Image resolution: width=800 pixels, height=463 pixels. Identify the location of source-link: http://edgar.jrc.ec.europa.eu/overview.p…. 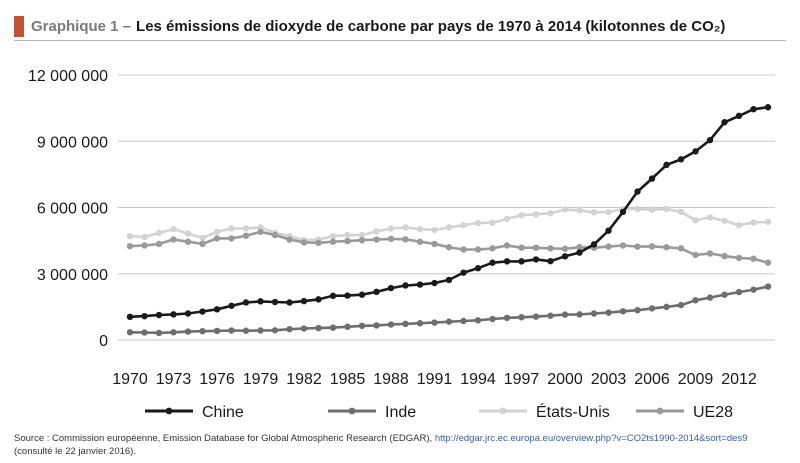
(591, 438).